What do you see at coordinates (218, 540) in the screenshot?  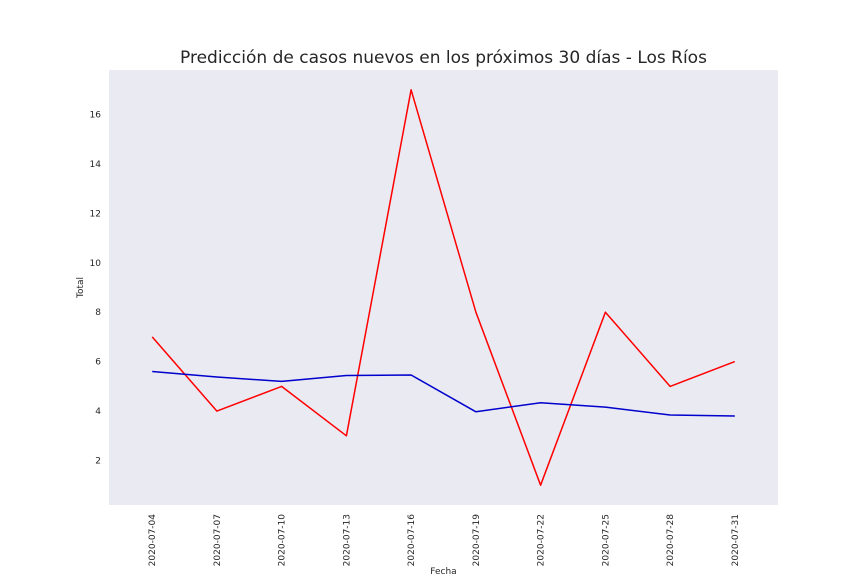 I see `x-tick-label: 2020-07-07` at bounding box center [218, 540].